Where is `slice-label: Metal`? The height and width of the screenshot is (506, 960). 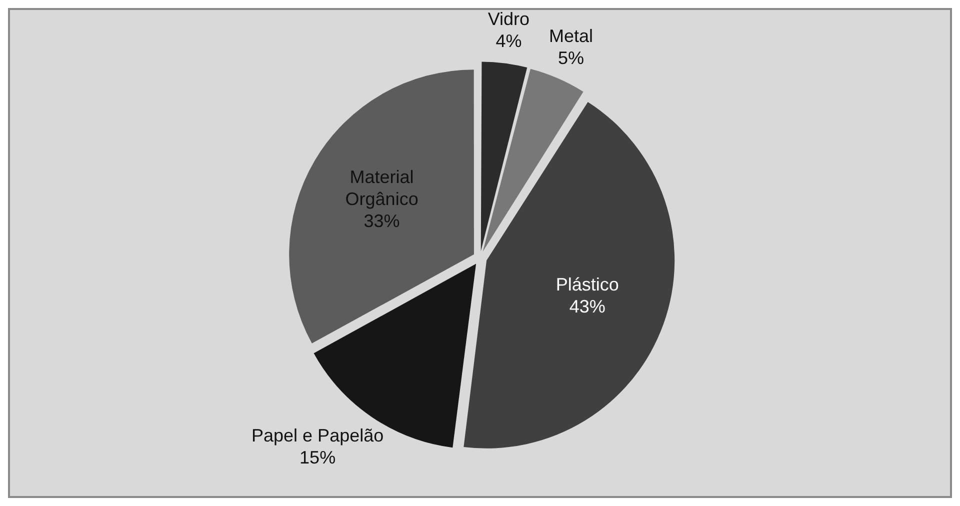
slice-label: Metal is located at coordinates (570, 36).